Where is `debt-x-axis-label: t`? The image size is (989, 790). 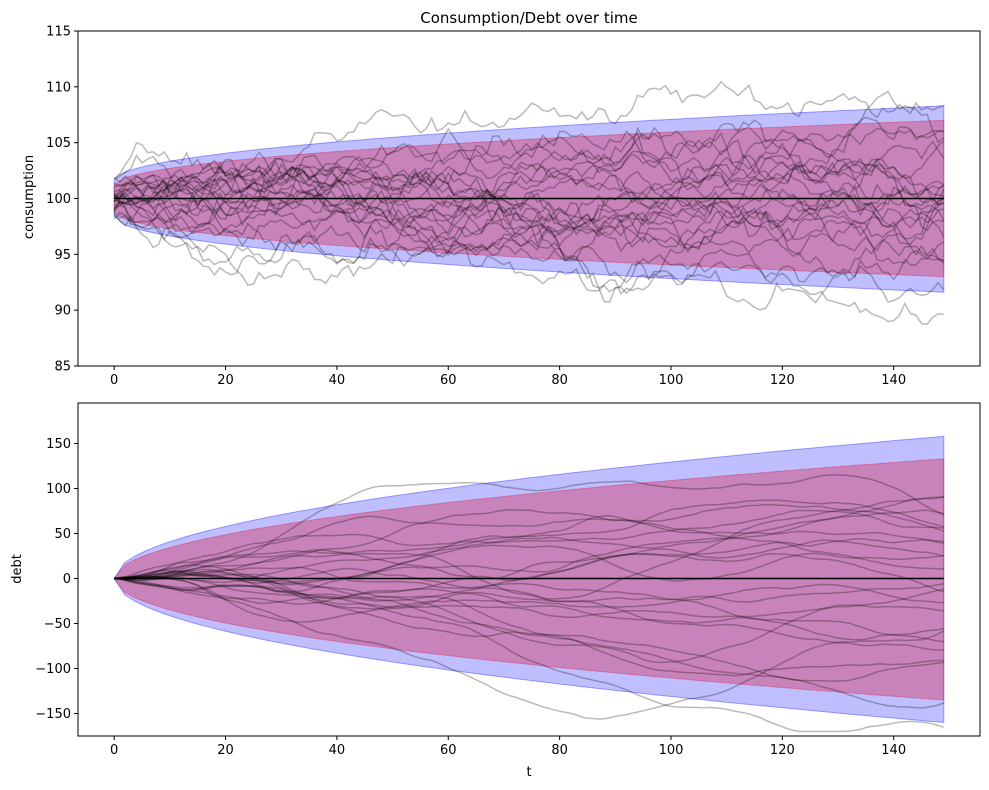
debt-x-axis-label: t is located at coordinates (528, 772).